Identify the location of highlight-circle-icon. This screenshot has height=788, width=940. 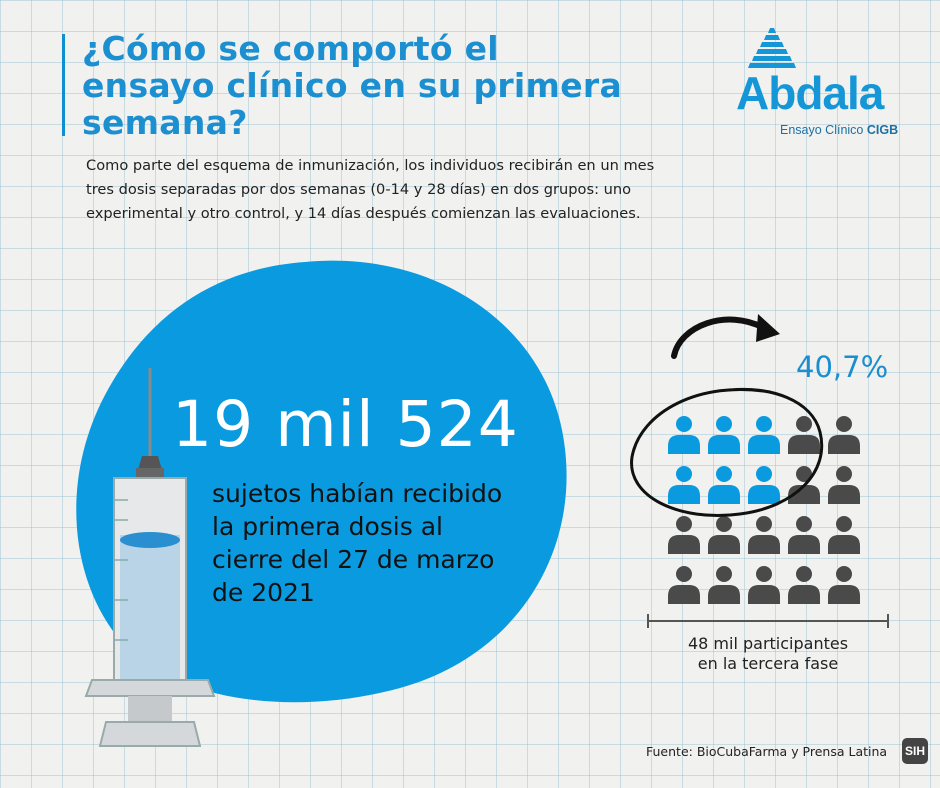
(727, 452).